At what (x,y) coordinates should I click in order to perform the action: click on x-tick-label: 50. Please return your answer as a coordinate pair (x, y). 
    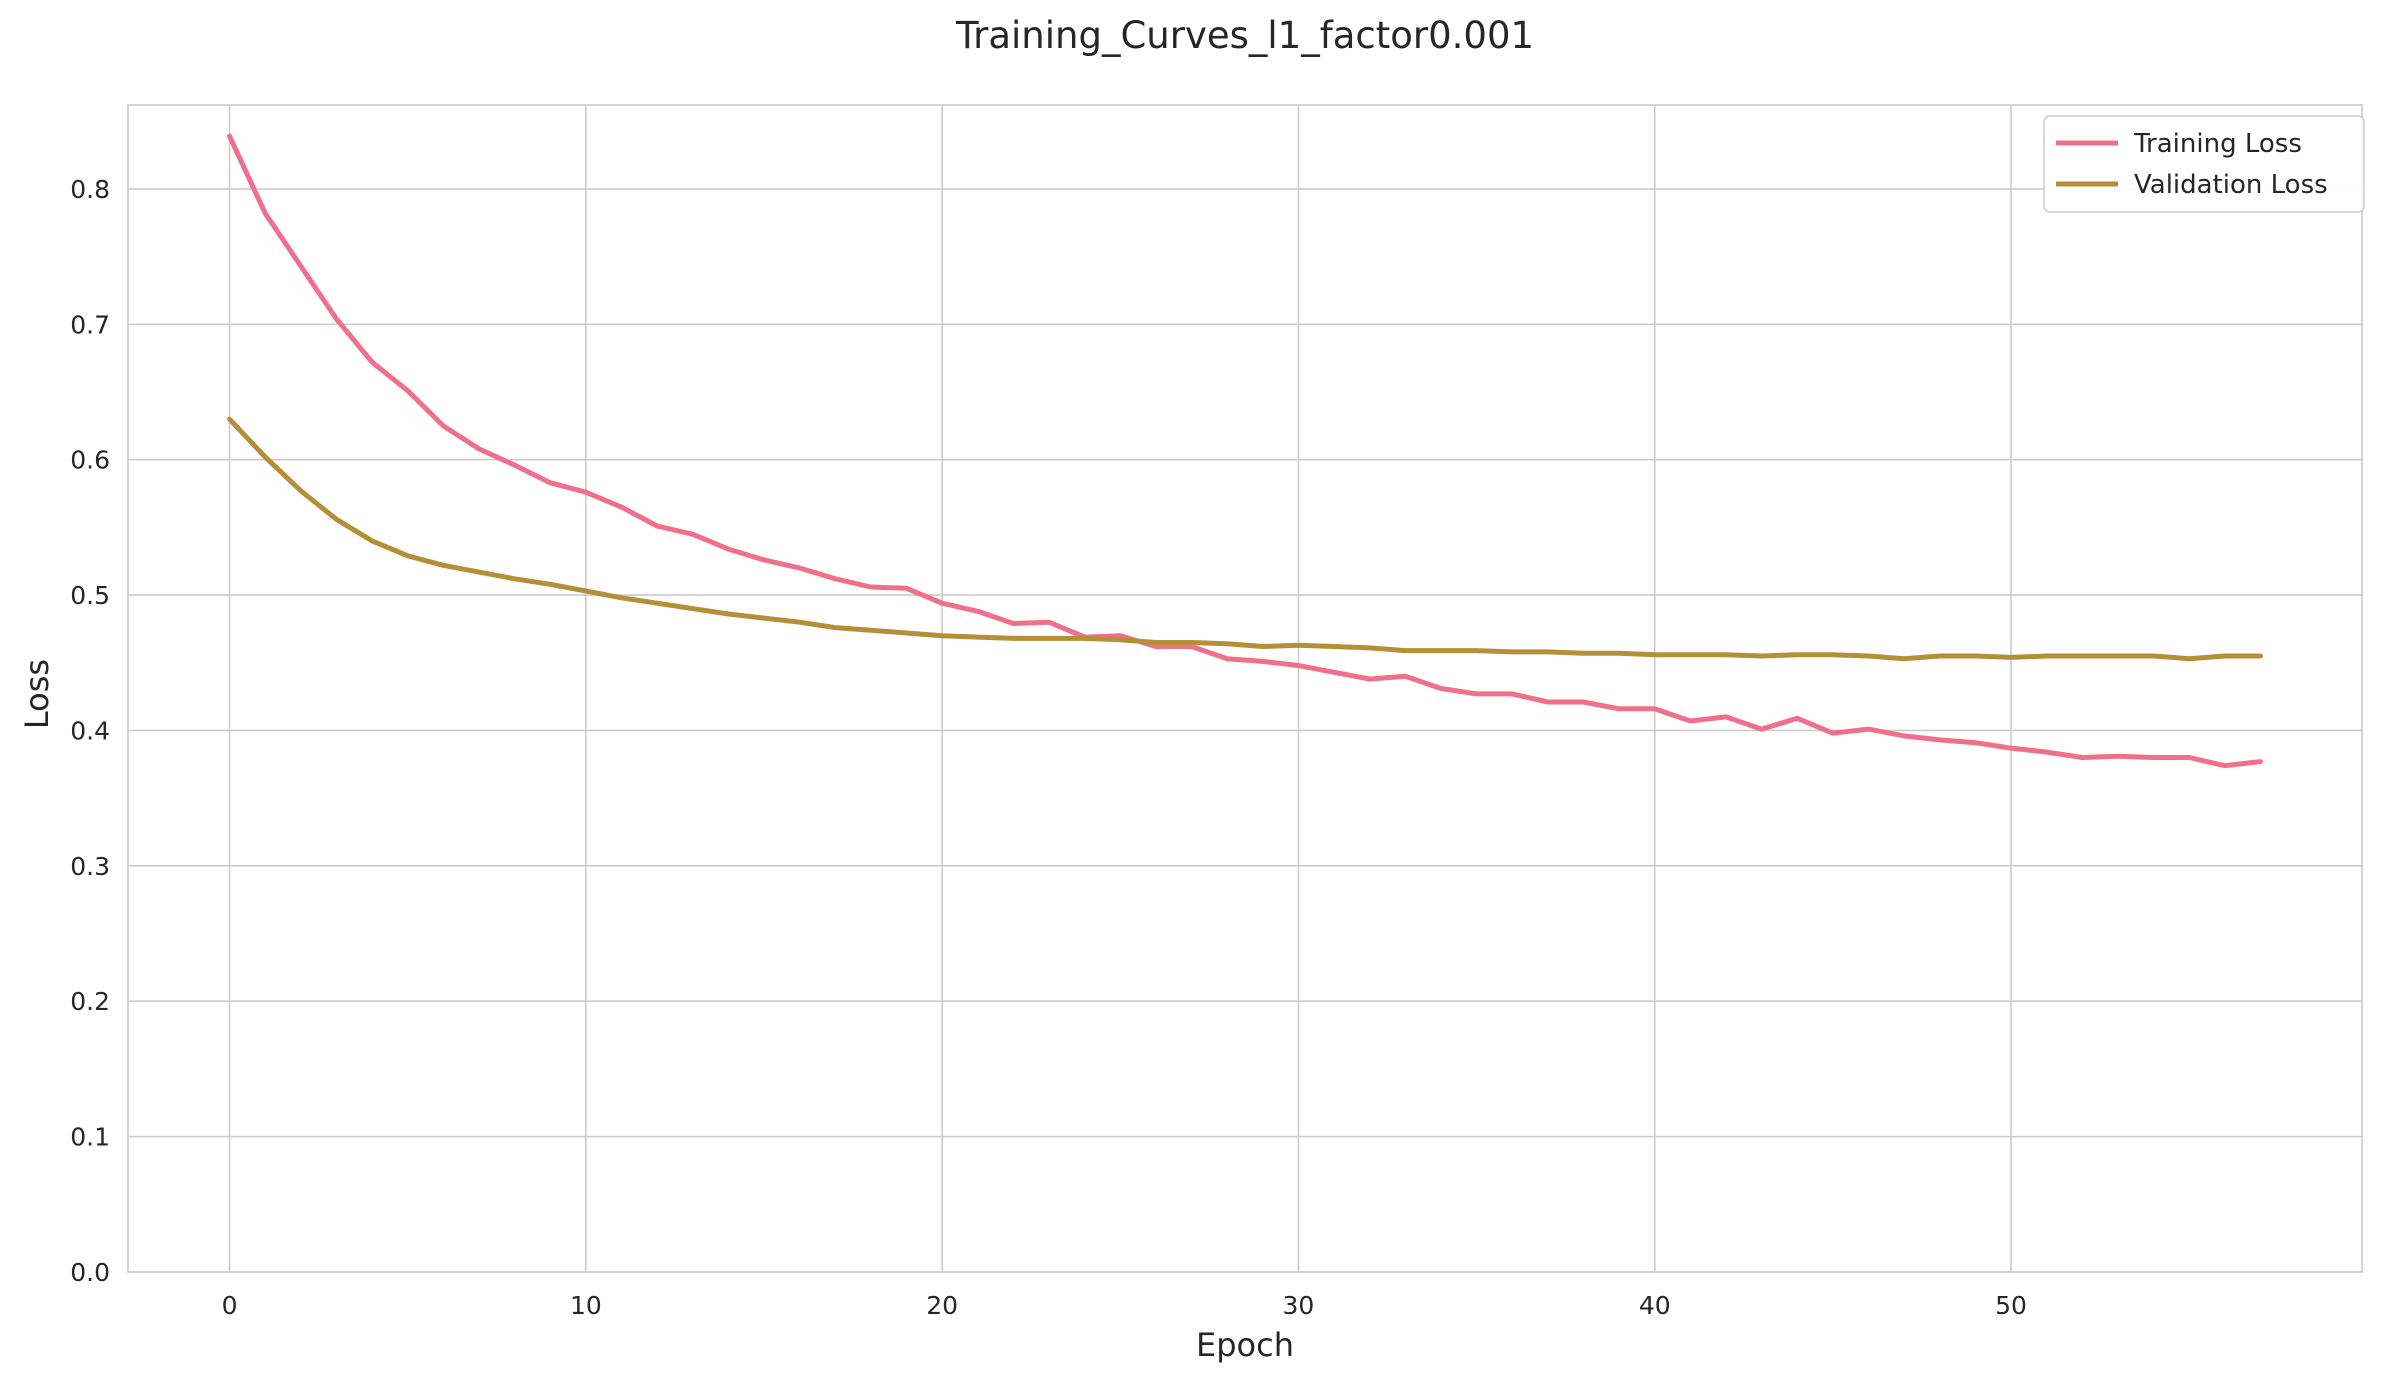
    Looking at the image, I should click on (2011, 1305).